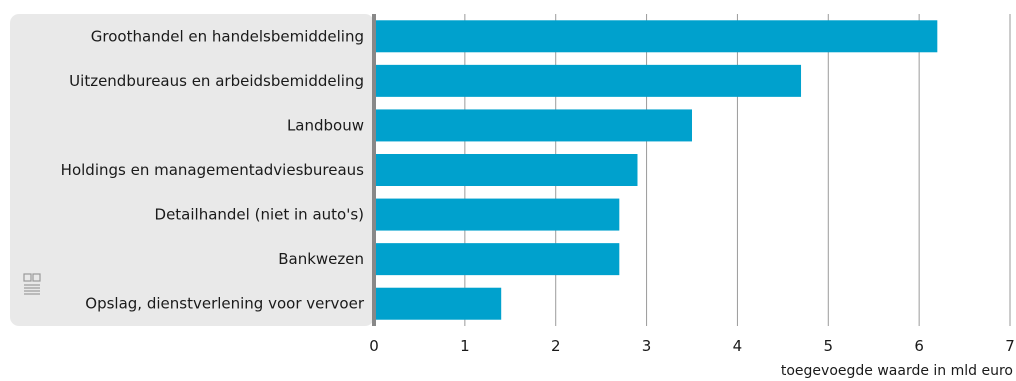  What do you see at coordinates (465, 346) in the screenshot?
I see `x-tick-label: 1` at bounding box center [465, 346].